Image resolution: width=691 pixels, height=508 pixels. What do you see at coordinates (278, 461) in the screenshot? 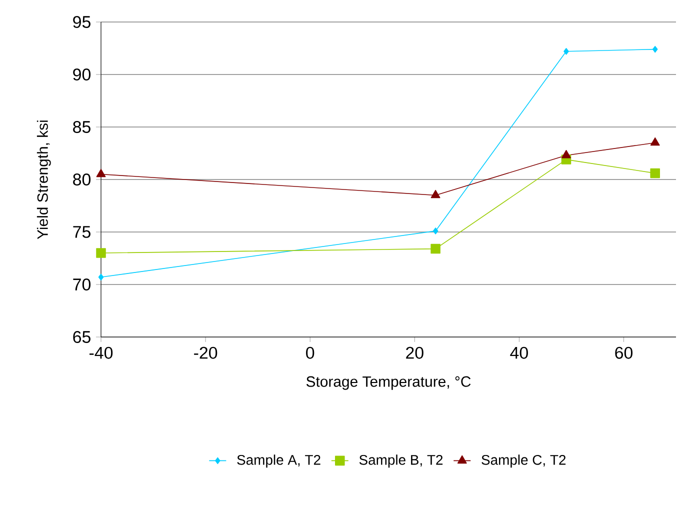
I see `legend-label: Sample A, T2` at bounding box center [278, 461].